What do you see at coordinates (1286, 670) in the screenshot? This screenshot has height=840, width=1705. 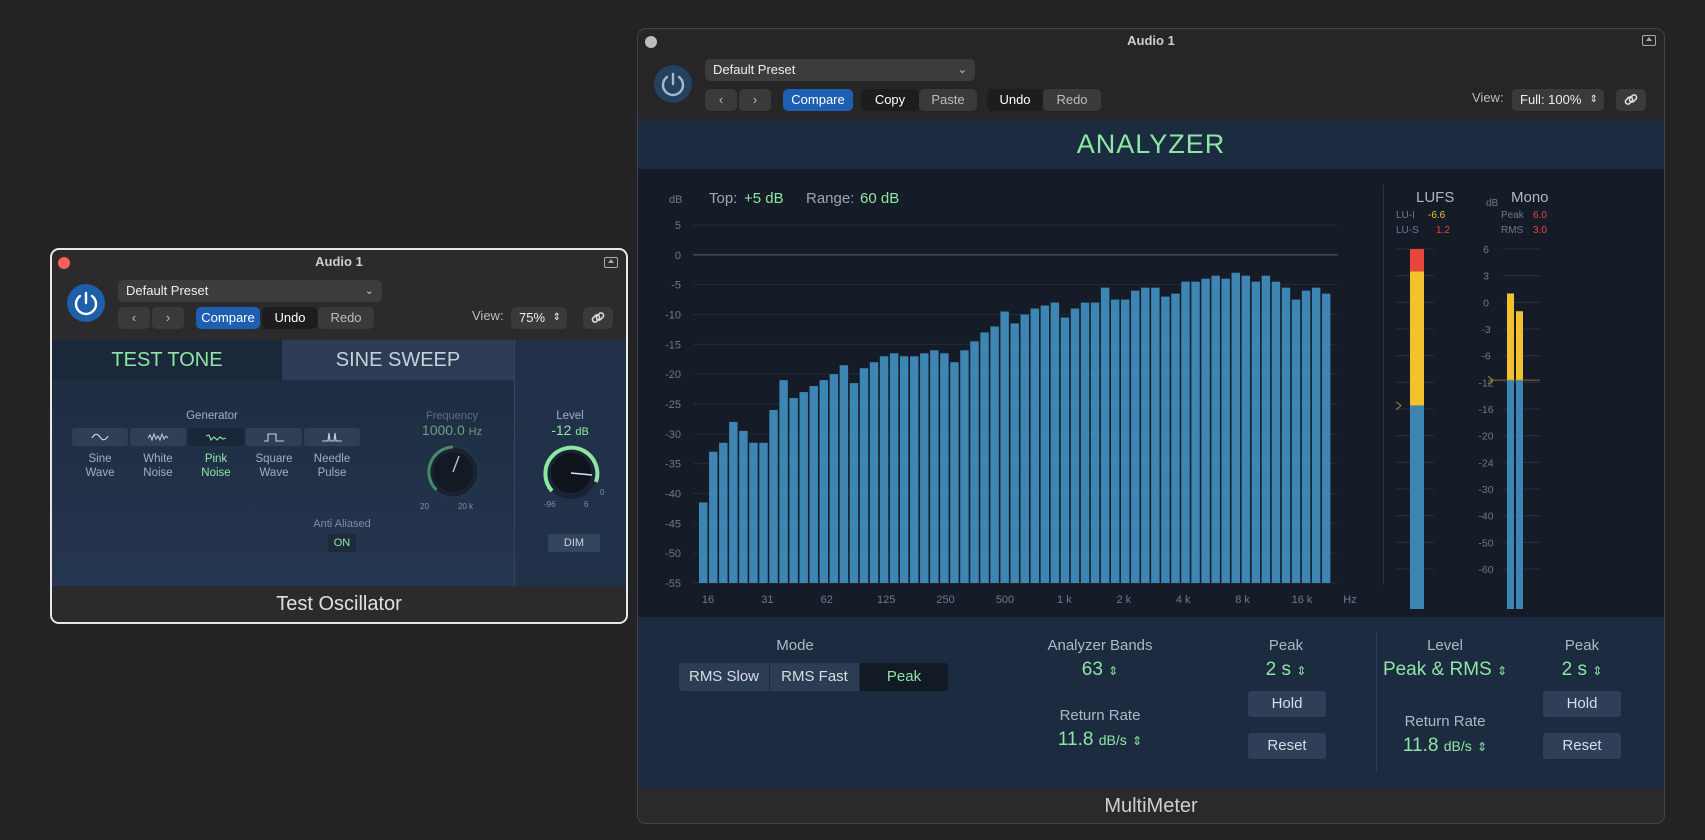 I see `peak-hold-time-field: 2 s ⇕` at bounding box center [1286, 670].